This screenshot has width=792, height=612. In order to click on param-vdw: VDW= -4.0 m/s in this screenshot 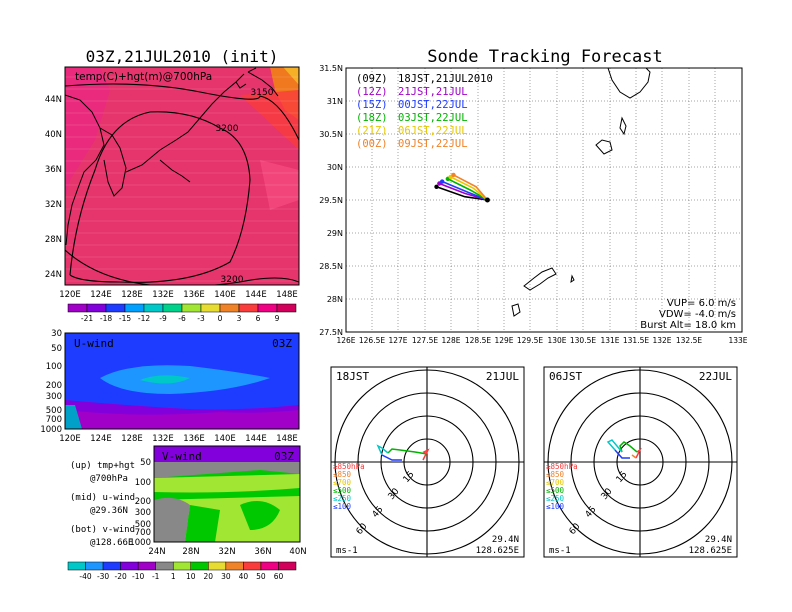, I will do `click(697, 314)`.